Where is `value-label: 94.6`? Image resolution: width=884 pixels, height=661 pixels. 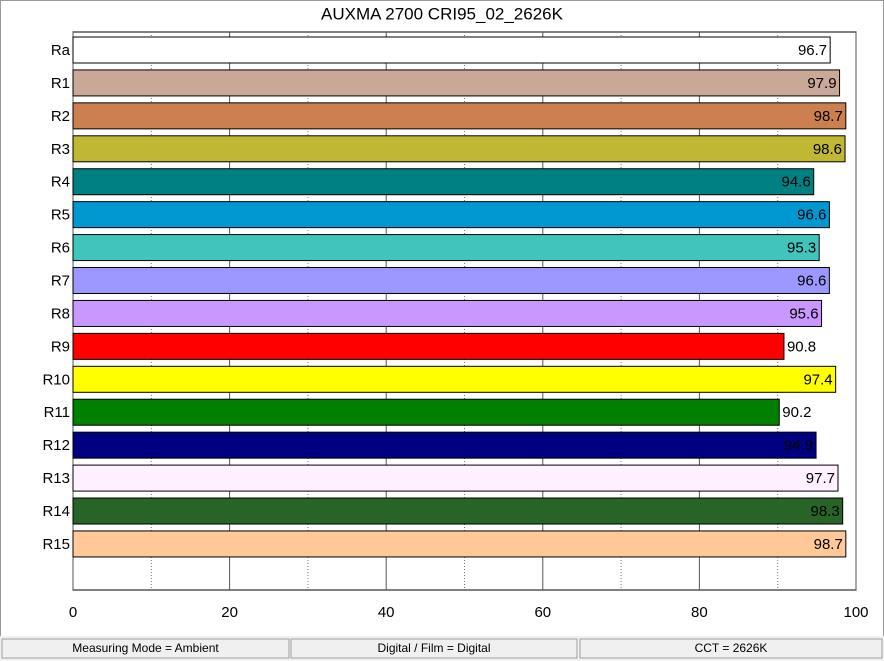 value-label: 94.6 is located at coordinates (796, 182).